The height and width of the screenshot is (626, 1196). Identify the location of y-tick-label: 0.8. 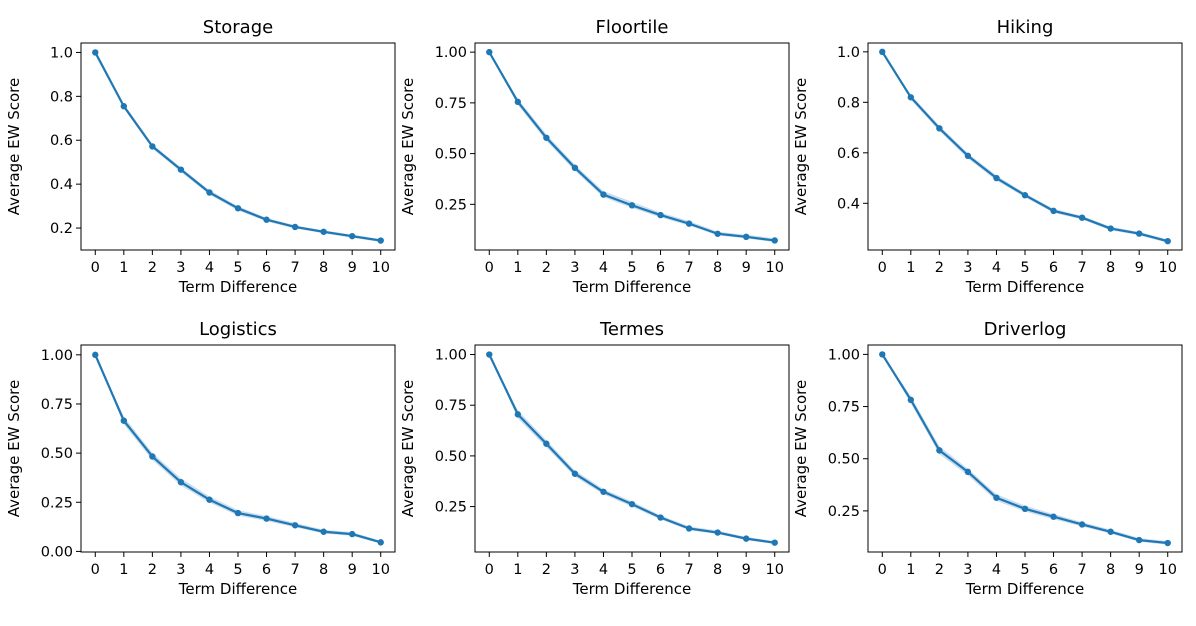
(848, 103).